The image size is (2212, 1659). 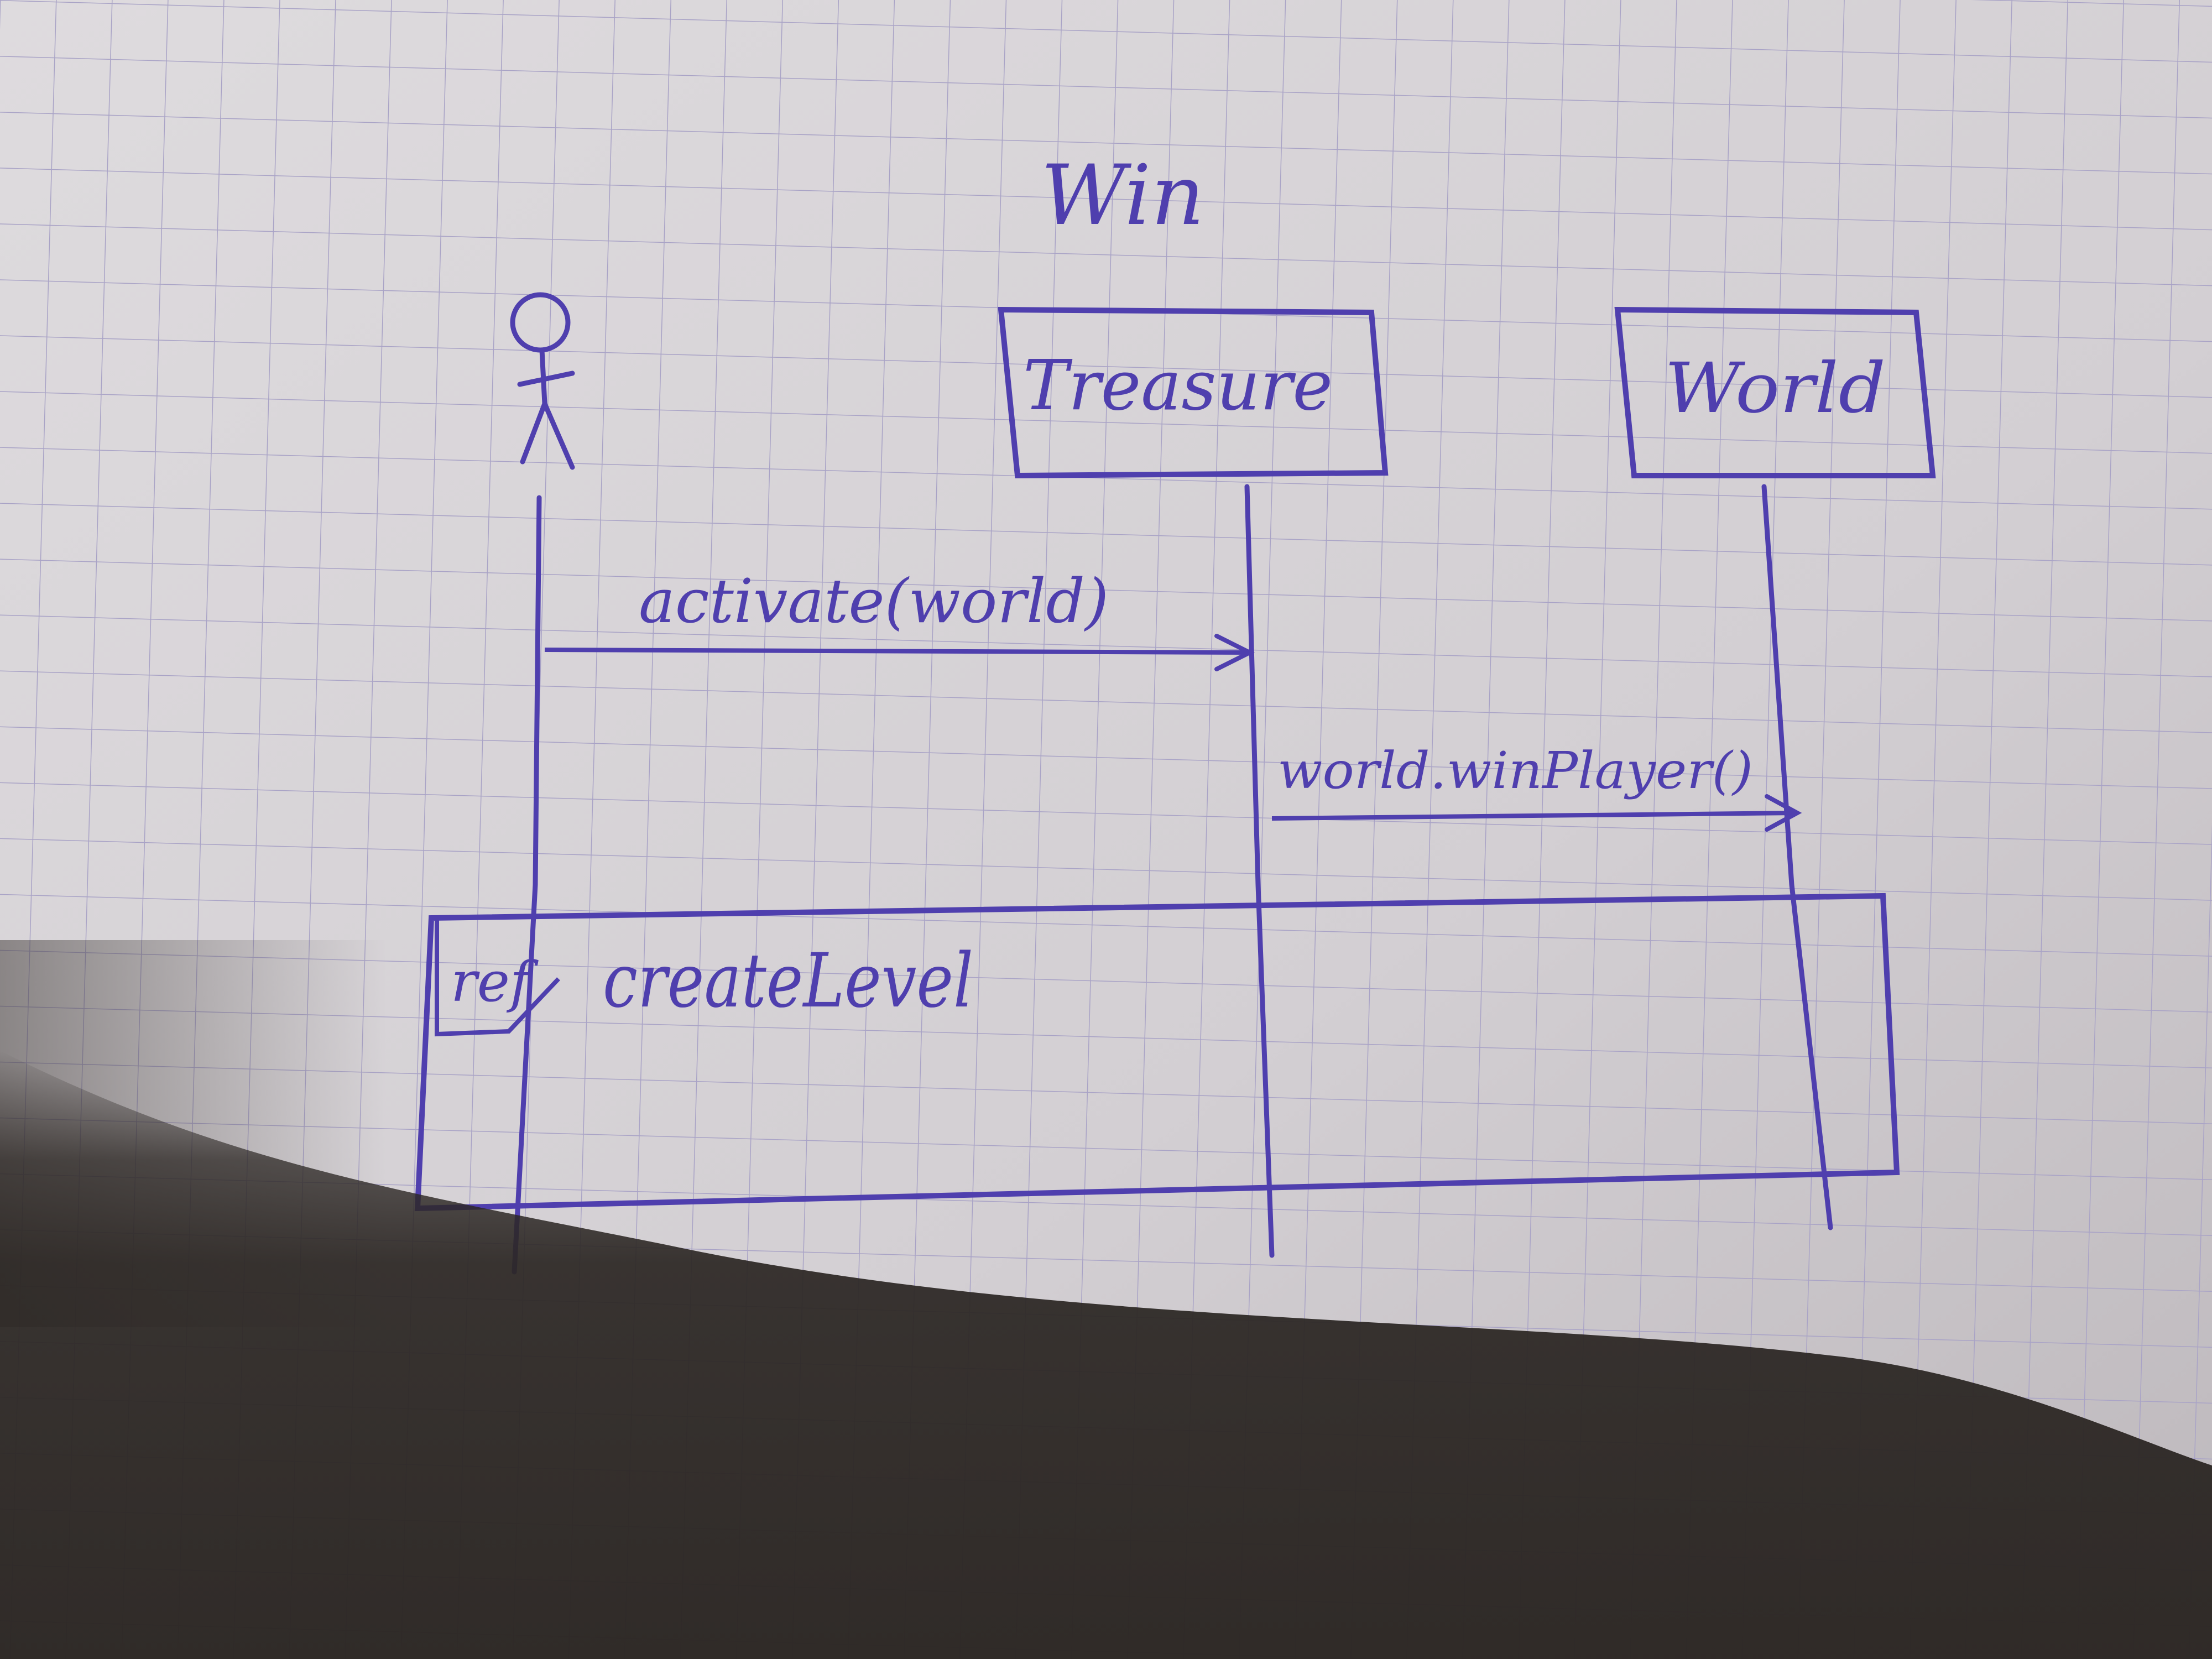 I want to click on ref-fragment-label: createLevel, so click(x=788, y=981).